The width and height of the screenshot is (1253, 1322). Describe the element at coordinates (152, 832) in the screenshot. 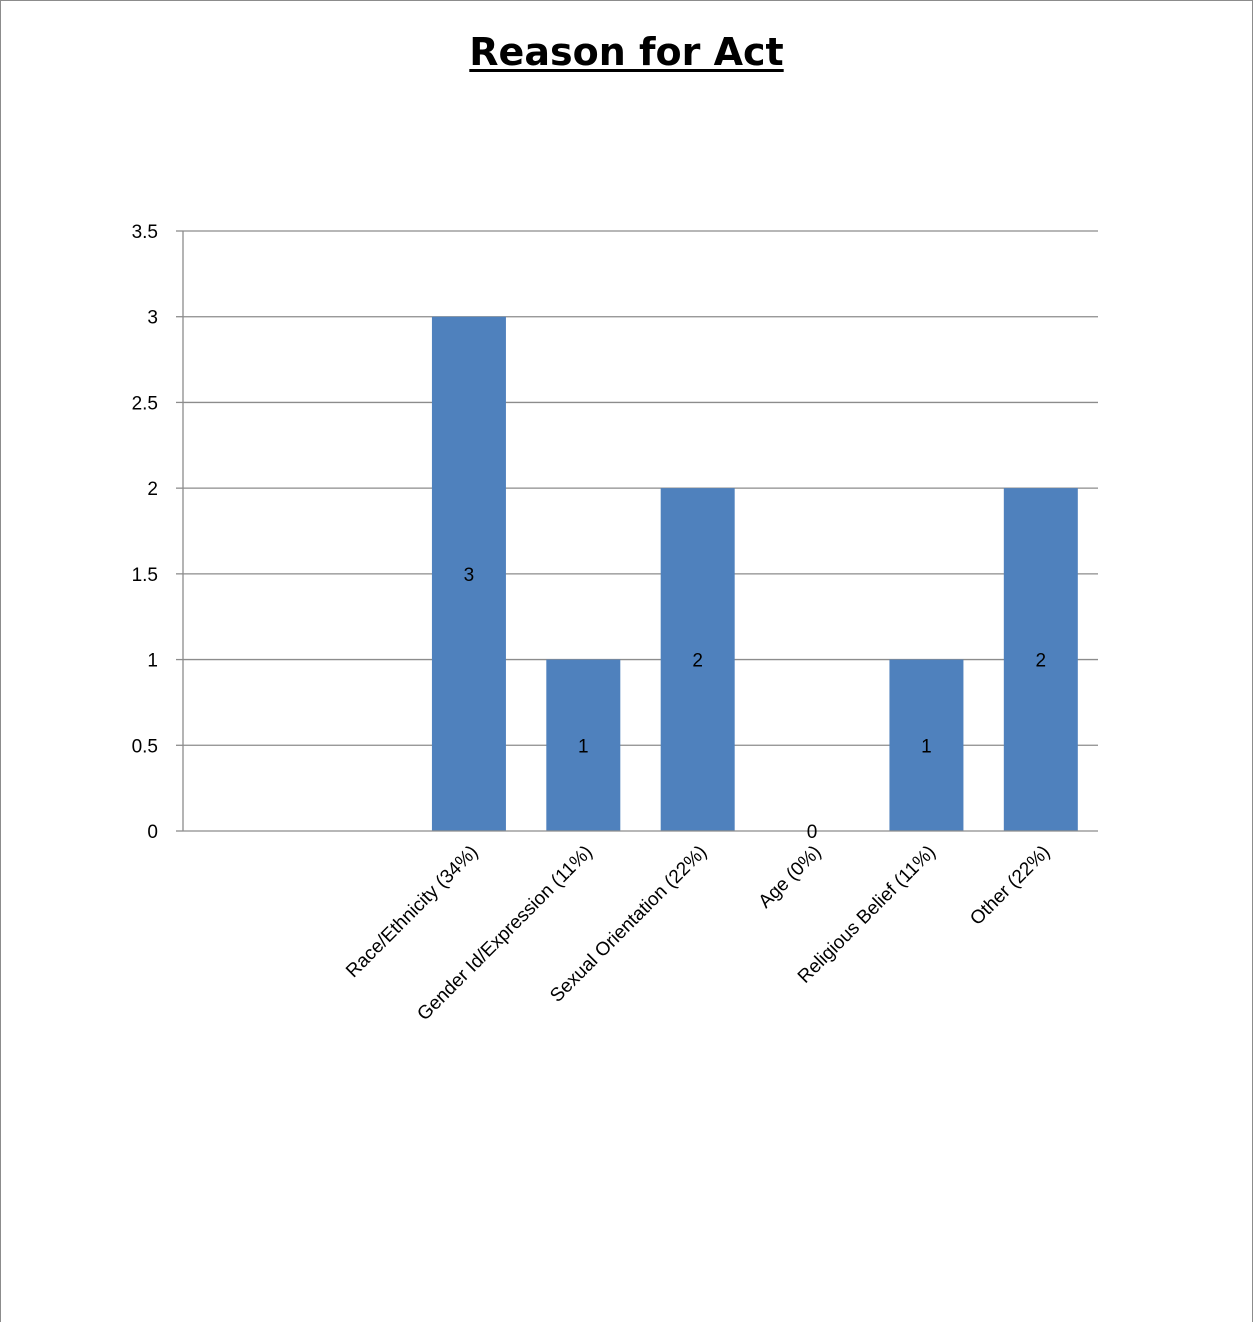

I see `y-tick-label-0: 0` at that location.